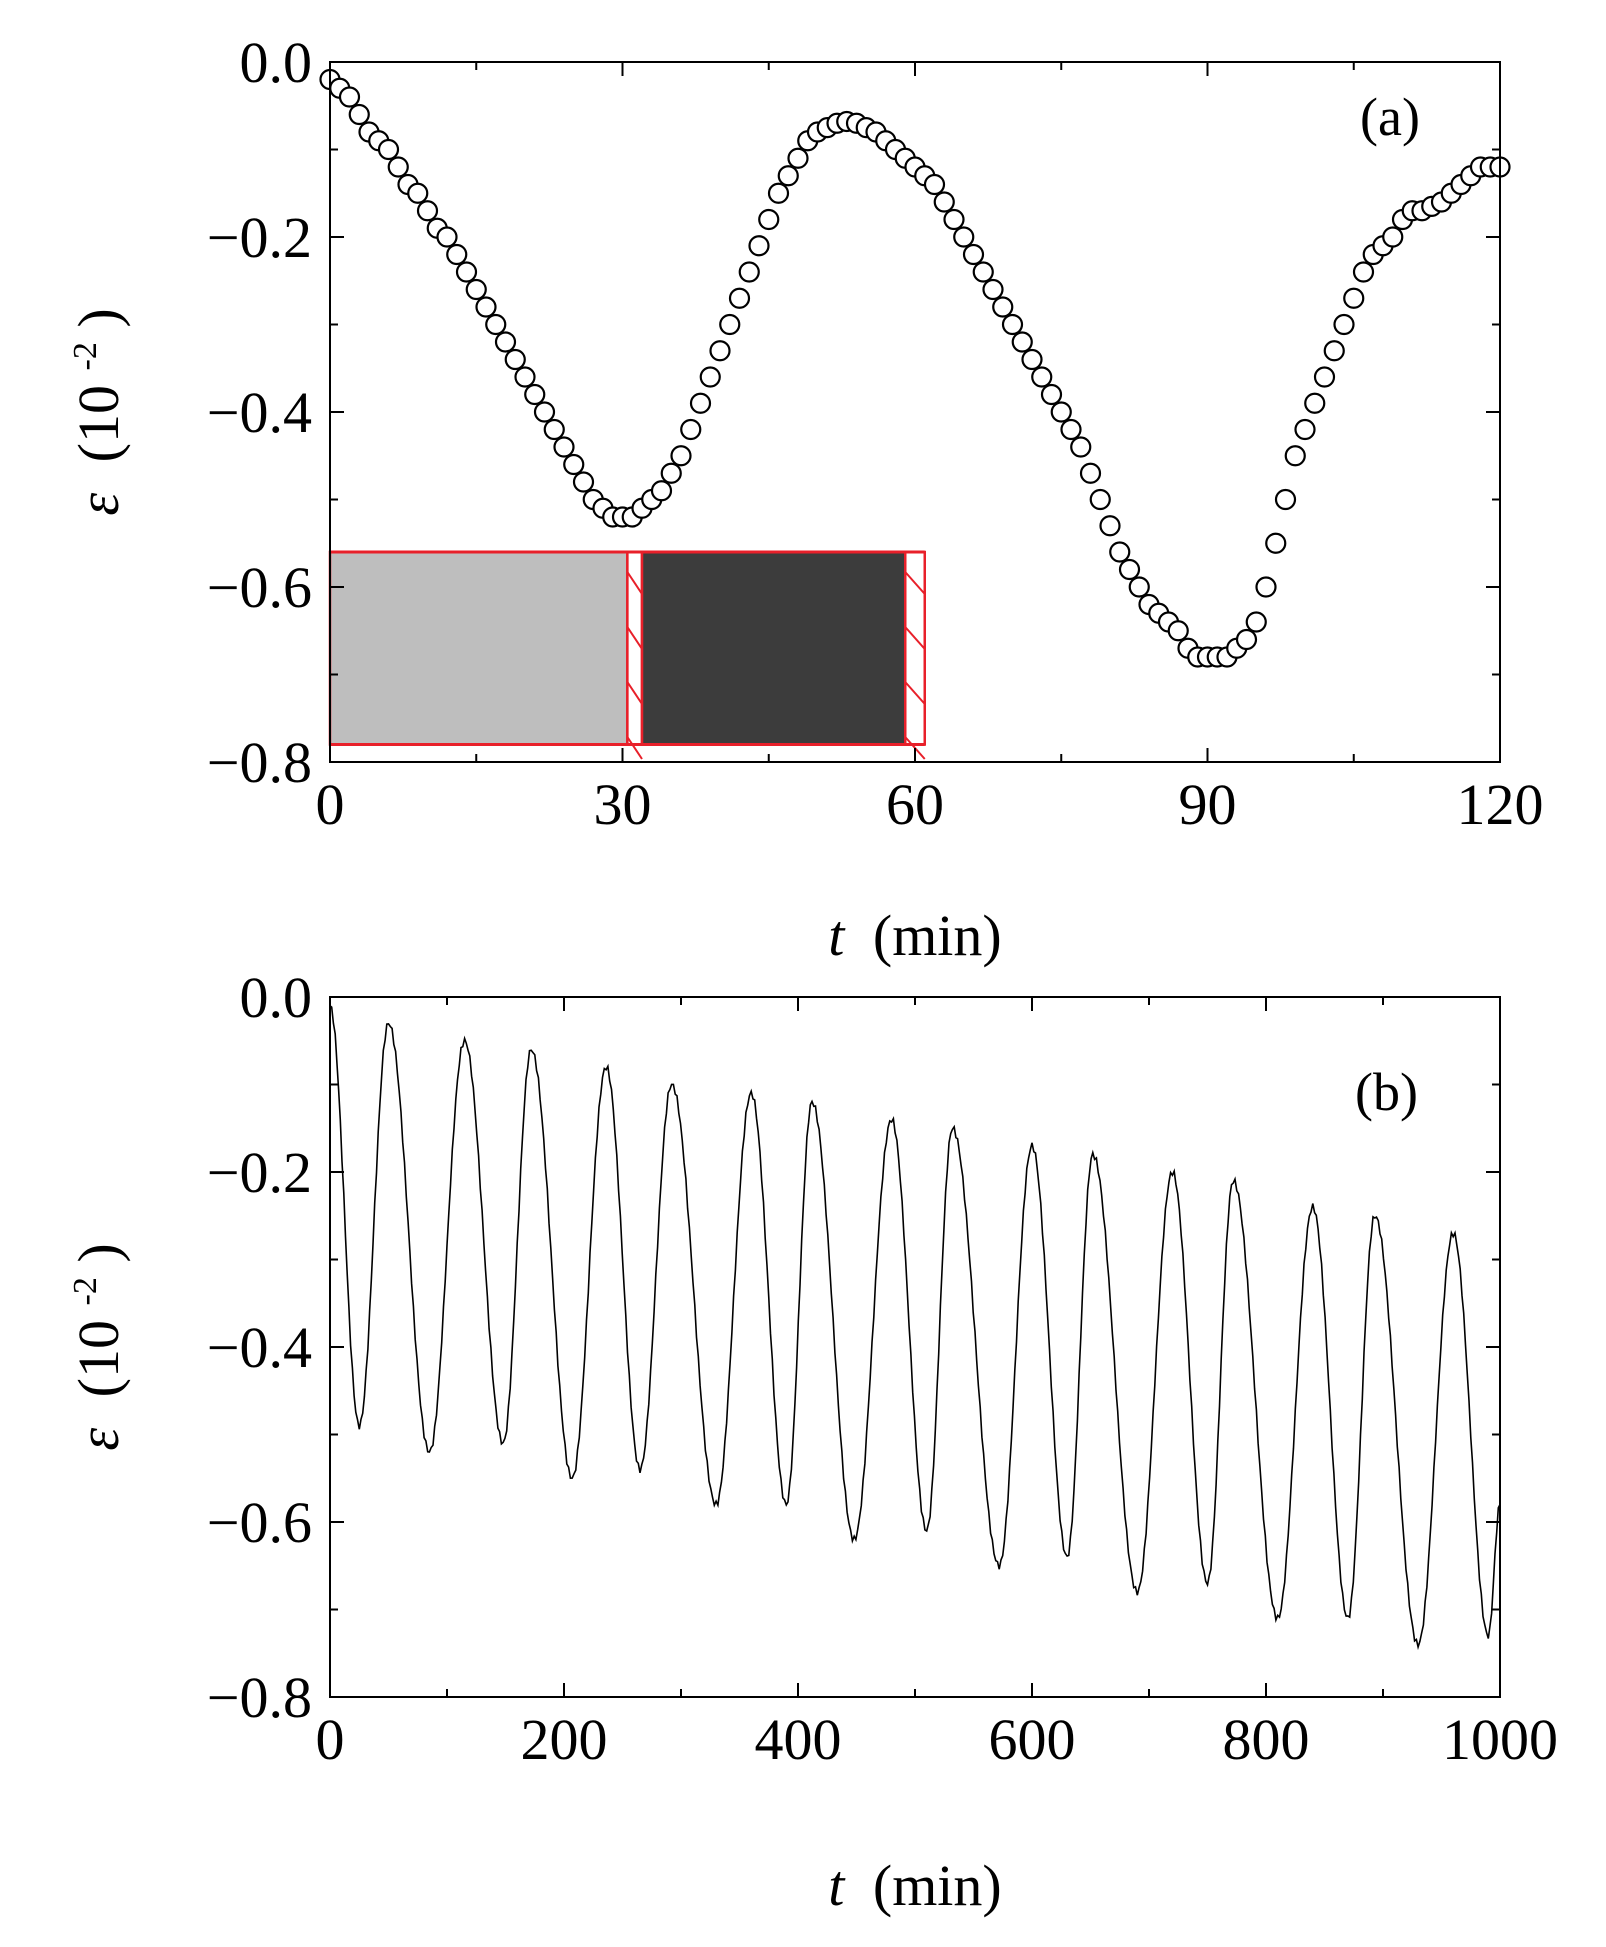 The image size is (1606, 1947). Describe the element at coordinates (85, 1291) in the screenshot. I see `panel-b-y-exp: -2` at that location.